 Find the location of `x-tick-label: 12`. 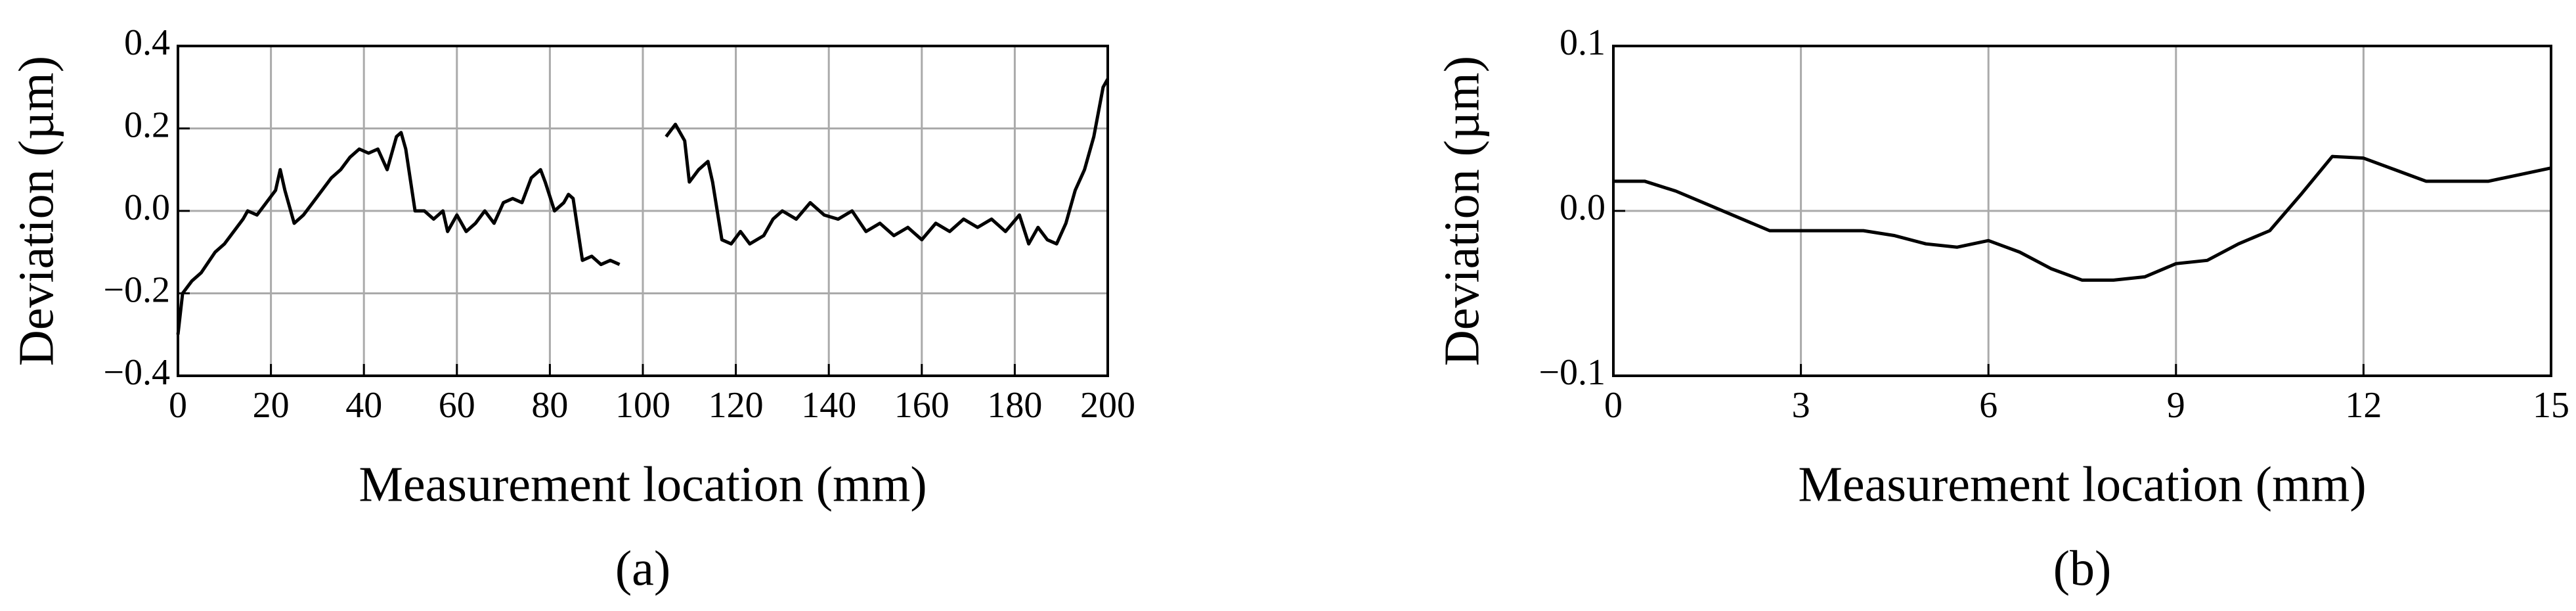

x-tick-label: 12 is located at coordinates (2363, 405).